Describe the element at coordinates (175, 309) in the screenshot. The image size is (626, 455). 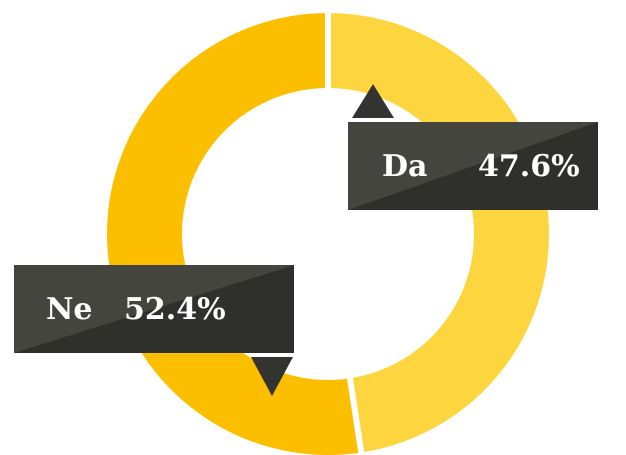
I see `value-label: 52.4%` at that location.